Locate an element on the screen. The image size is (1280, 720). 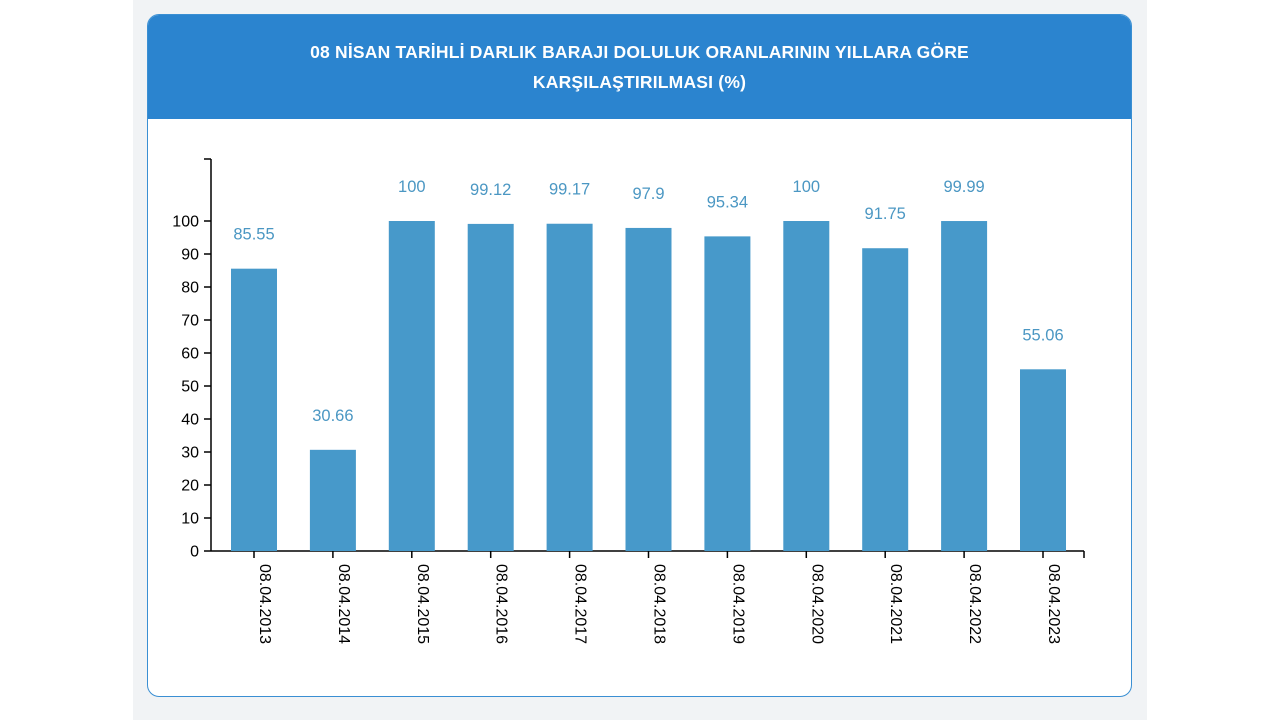
bar-08.04.2017 is located at coordinates (569, 387).